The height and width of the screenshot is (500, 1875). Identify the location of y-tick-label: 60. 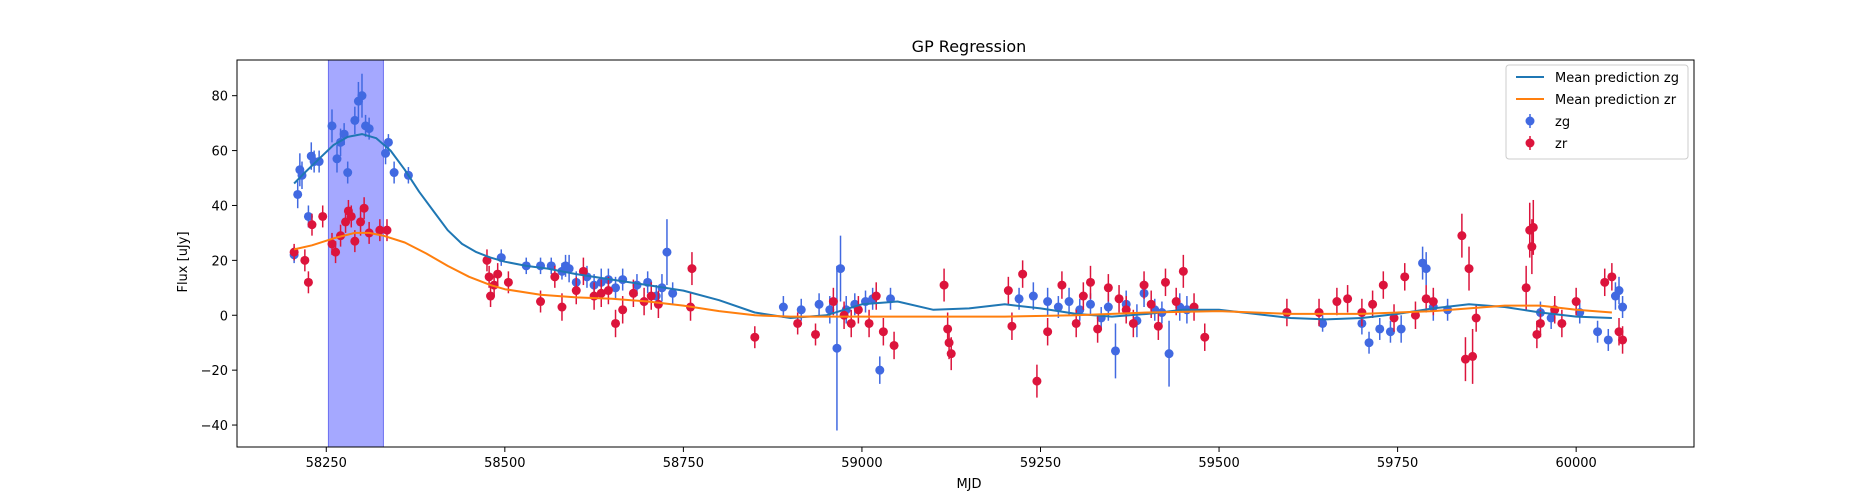
(219, 152).